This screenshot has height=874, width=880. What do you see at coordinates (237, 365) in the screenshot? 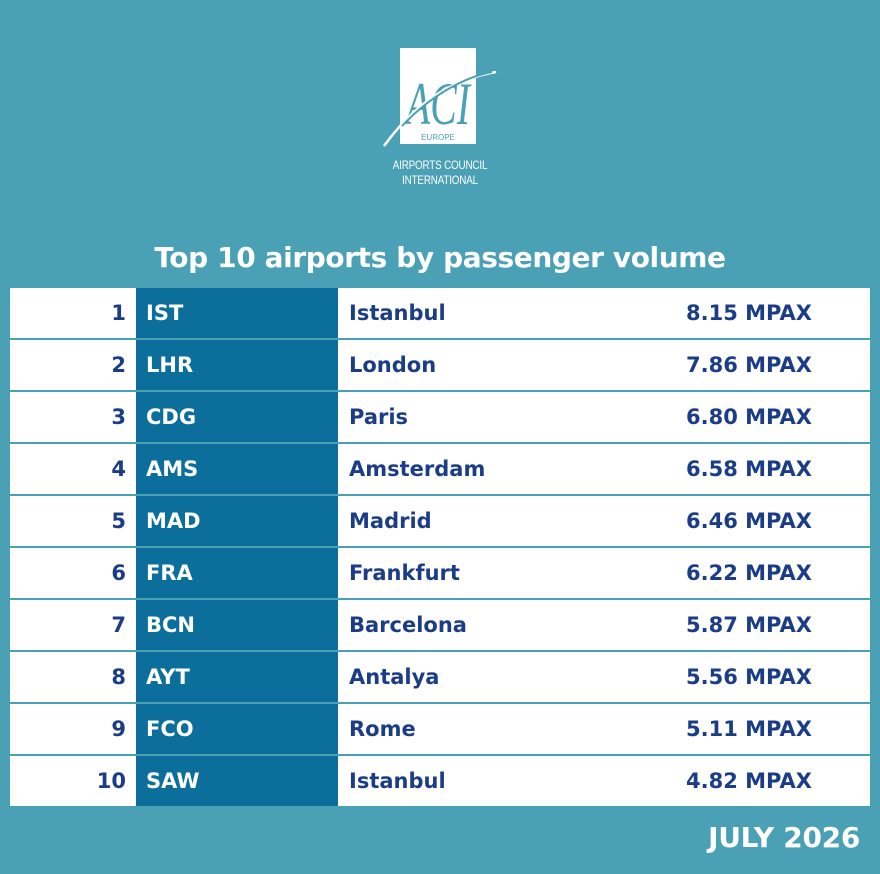
I see `airport-code-cell: LHR` at bounding box center [237, 365].